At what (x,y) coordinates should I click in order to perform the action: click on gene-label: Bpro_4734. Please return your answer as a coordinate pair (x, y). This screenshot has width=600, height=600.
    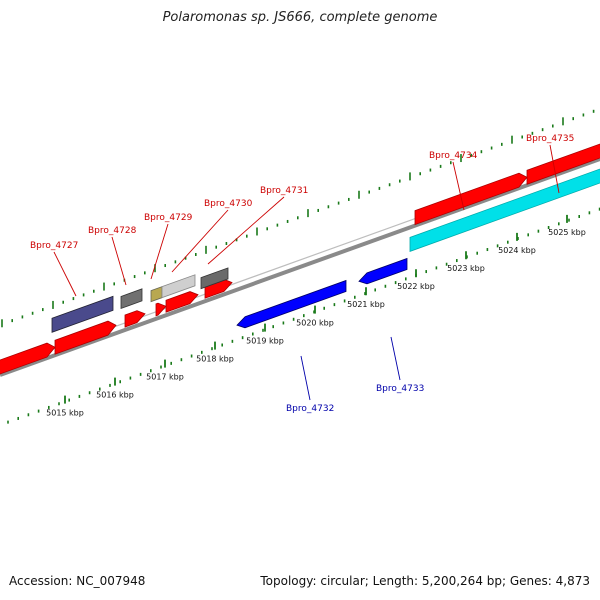
    Looking at the image, I should click on (453, 156).